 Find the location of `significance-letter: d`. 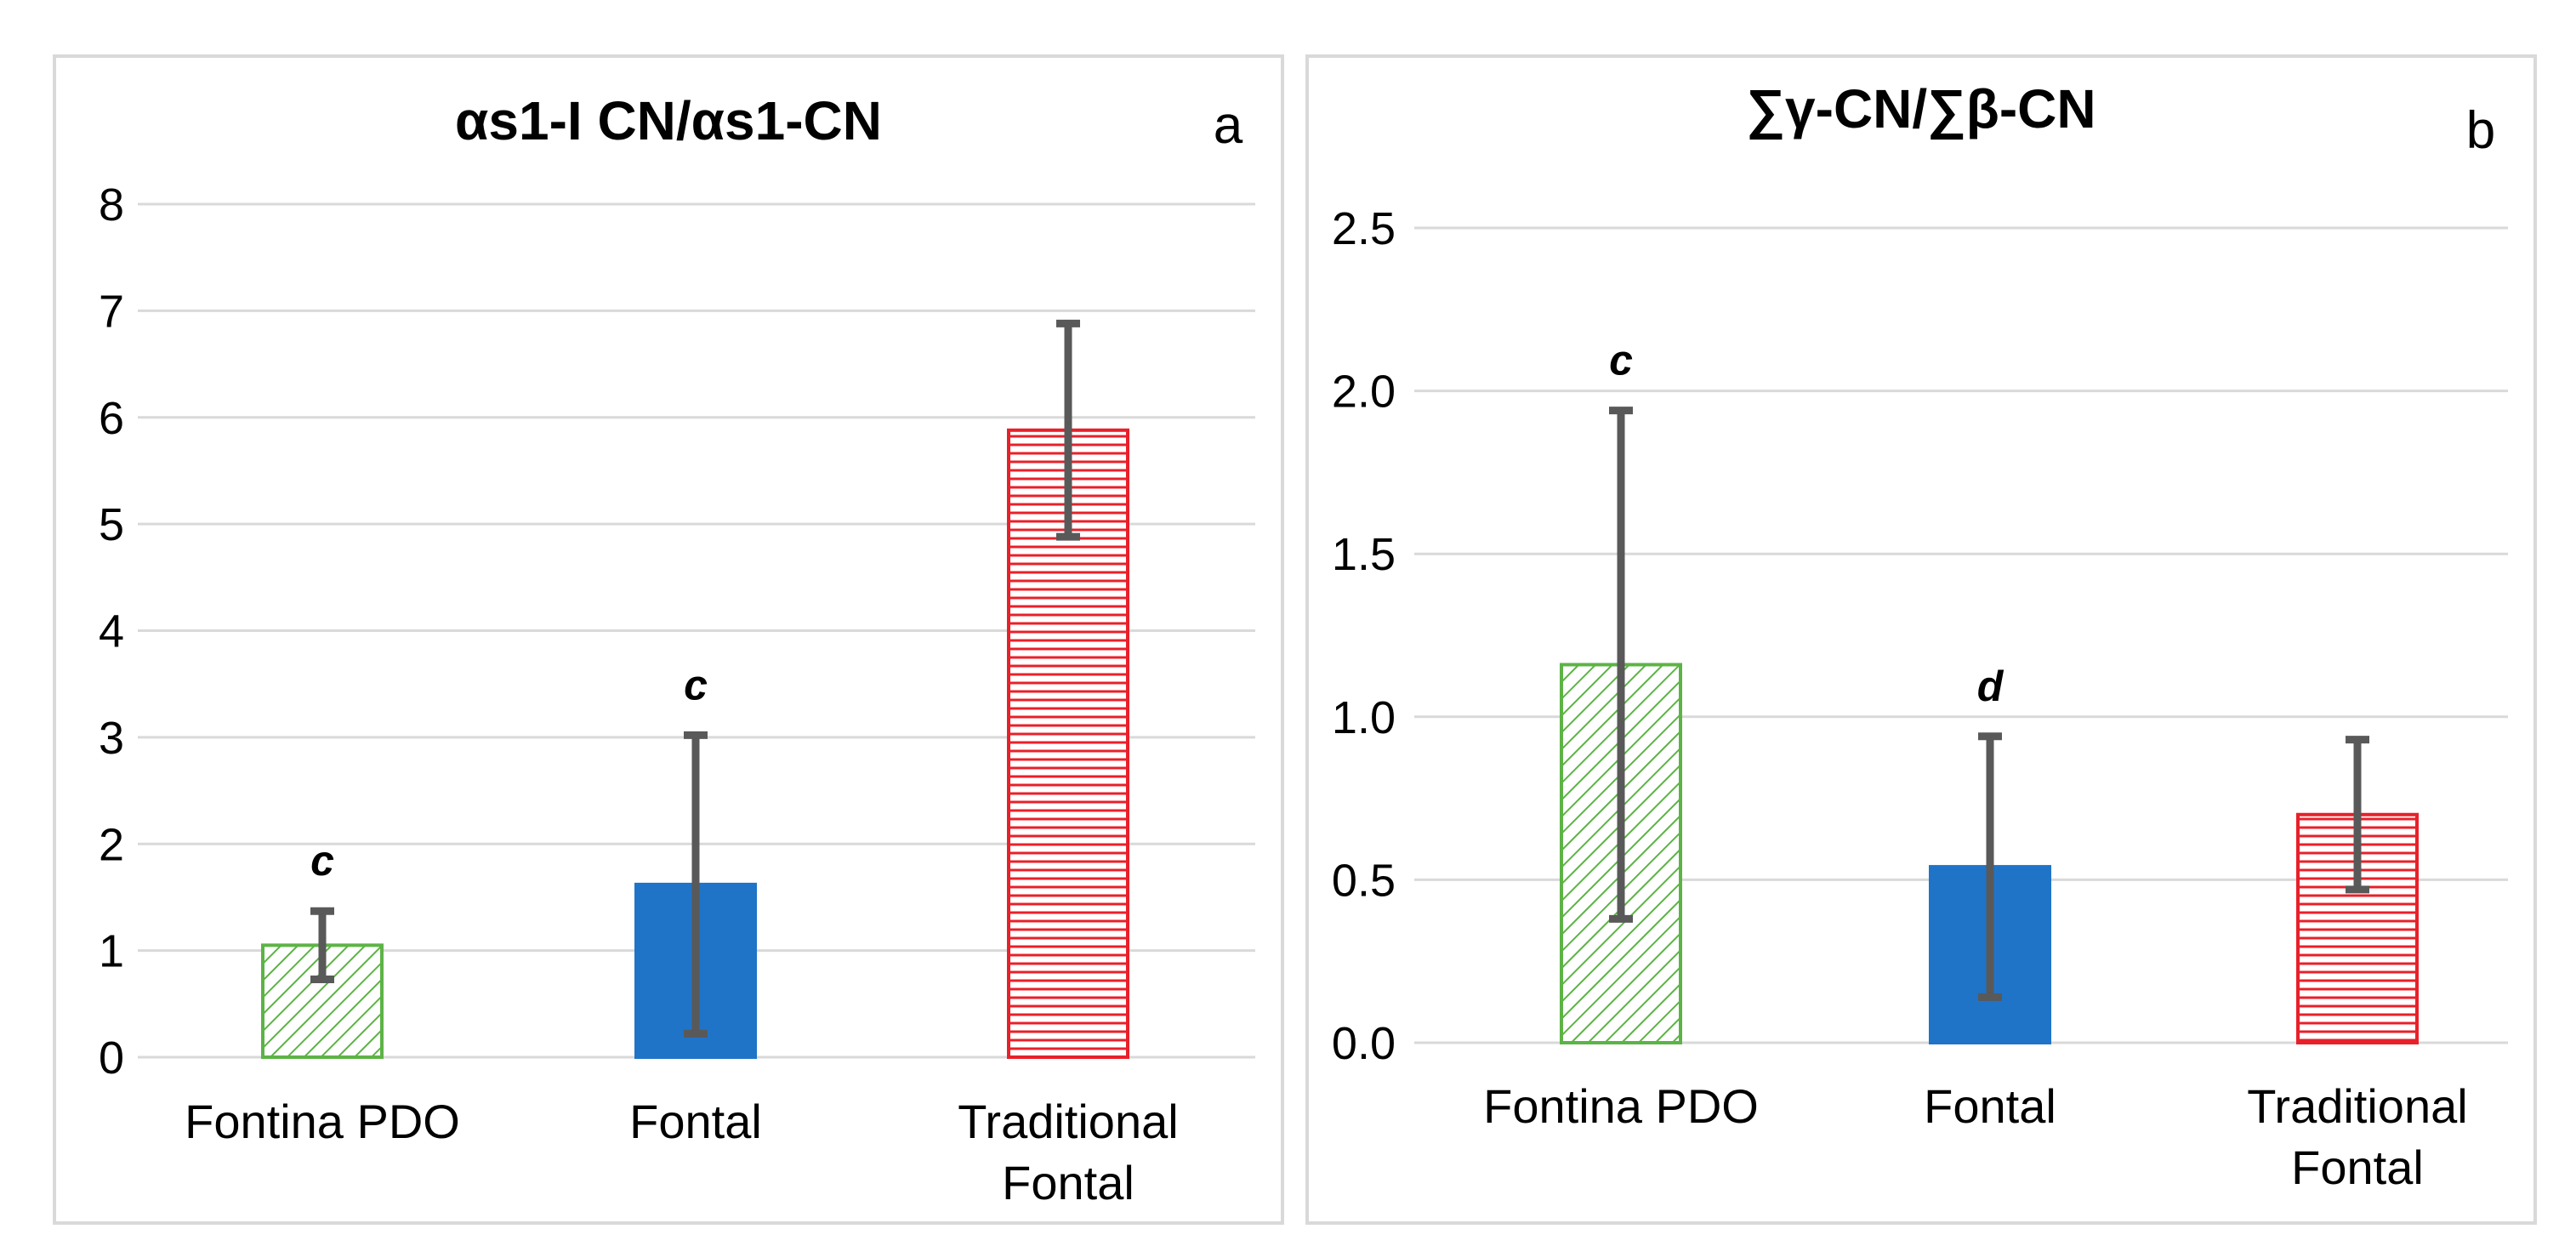

significance-letter: d is located at coordinates (1991, 686).